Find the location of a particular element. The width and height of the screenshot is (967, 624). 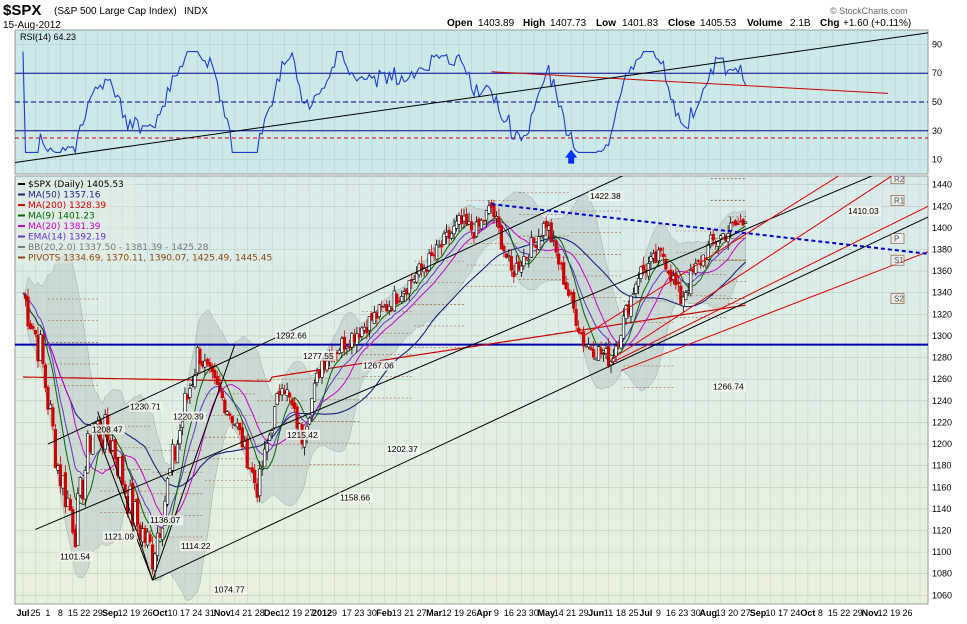

x-tick-label: Feb is located at coordinates (384, 613).